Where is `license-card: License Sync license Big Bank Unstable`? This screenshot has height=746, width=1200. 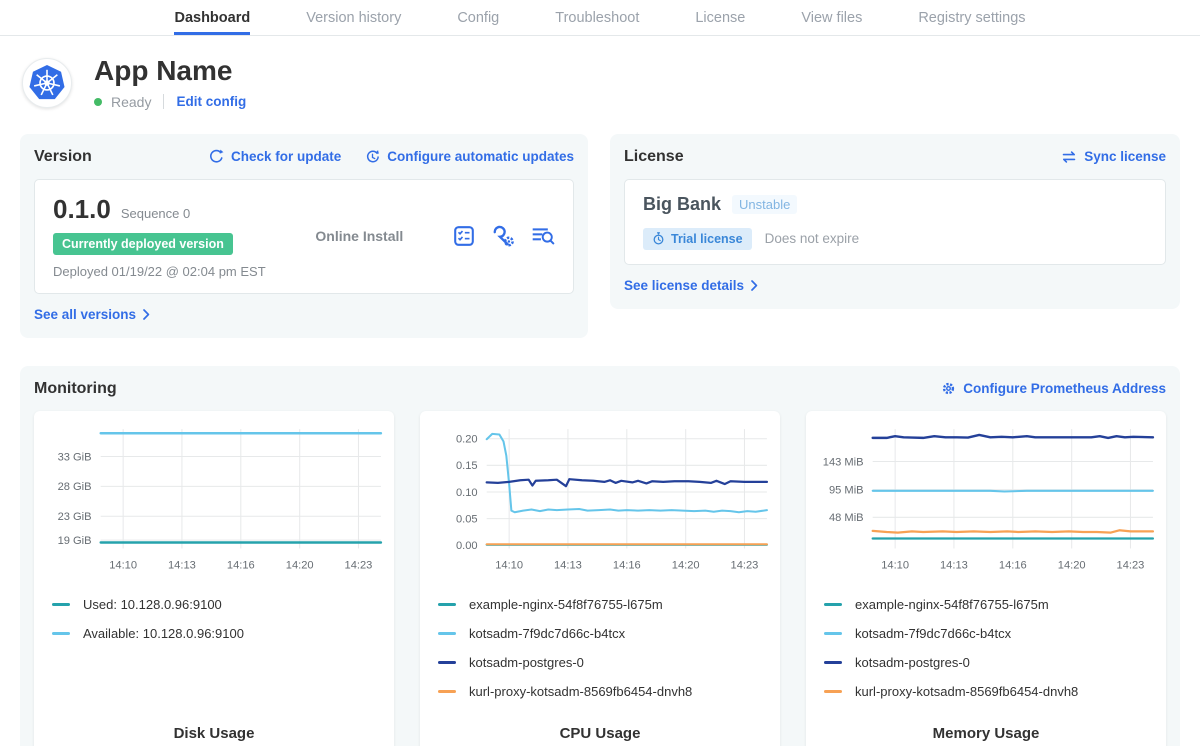
license-card: License Sync license Big Bank Unstable is located at coordinates (895, 221).